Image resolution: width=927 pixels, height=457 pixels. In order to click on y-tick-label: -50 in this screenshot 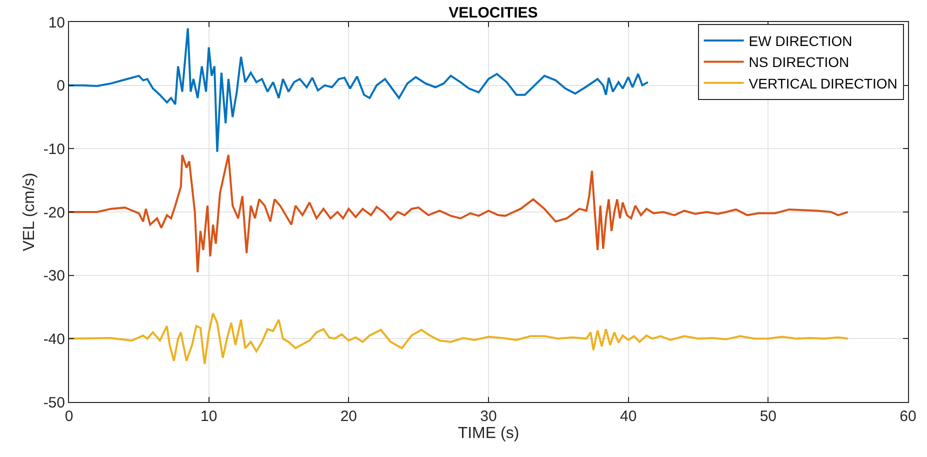, I will do `click(54, 403)`.